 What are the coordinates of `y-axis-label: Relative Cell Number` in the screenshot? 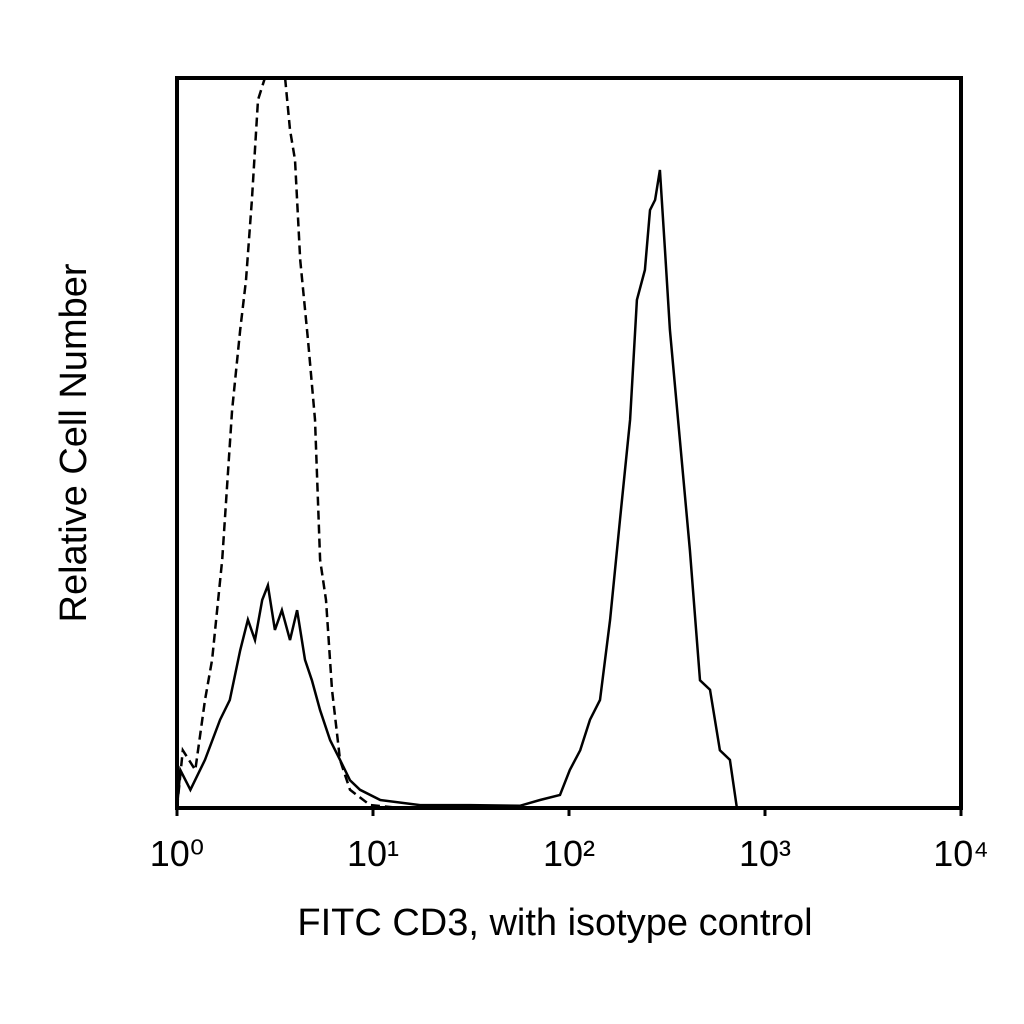 It's located at (74, 442).